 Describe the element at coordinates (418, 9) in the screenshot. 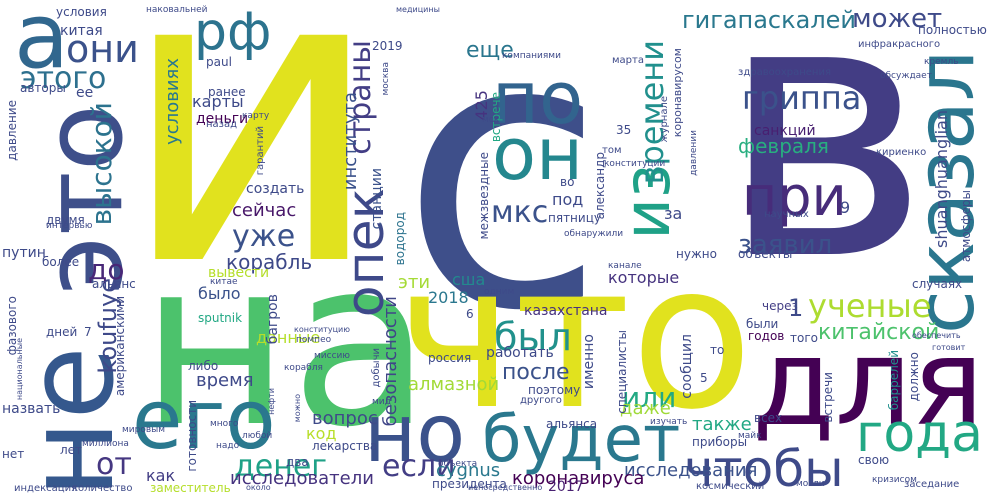

I see `word: медицины` at that location.